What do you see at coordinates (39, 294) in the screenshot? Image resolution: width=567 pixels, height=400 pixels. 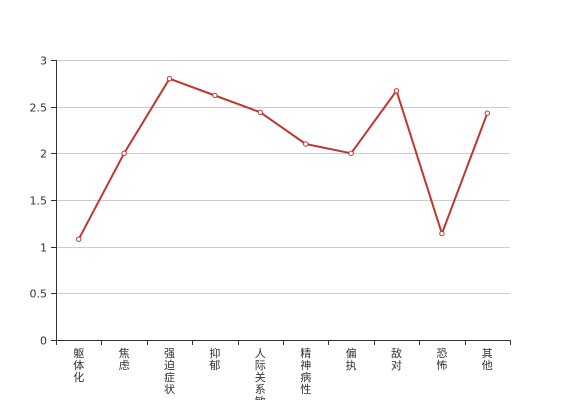 I see `y-tick-label: 0.5` at bounding box center [39, 294].